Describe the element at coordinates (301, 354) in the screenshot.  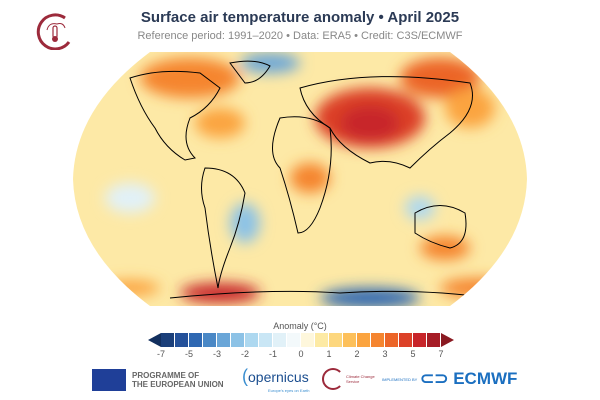
I see `colorbar-tick: 0` at that location.